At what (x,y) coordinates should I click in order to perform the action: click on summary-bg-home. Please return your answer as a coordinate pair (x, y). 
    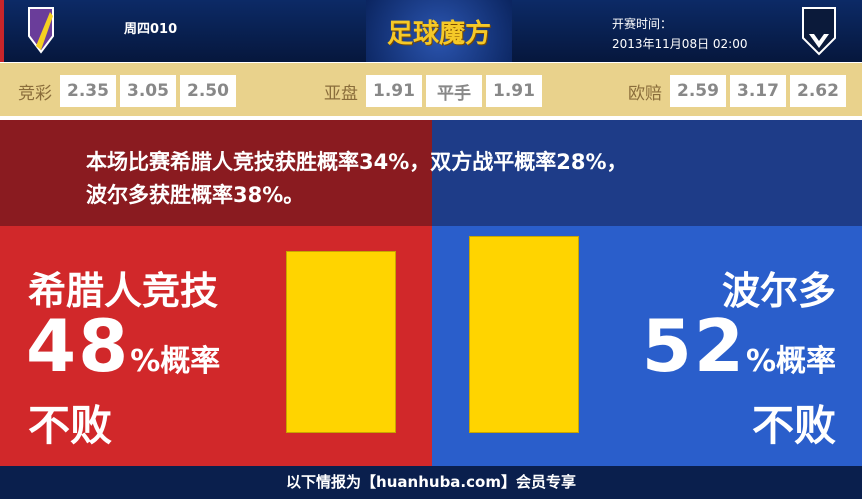
    Looking at the image, I should click on (216, 173).